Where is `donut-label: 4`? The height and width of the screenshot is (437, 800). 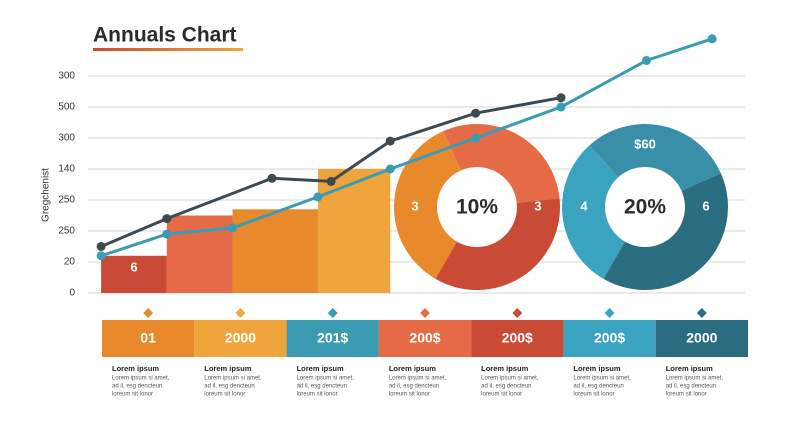 donut-label: 4 is located at coordinates (584, 205).